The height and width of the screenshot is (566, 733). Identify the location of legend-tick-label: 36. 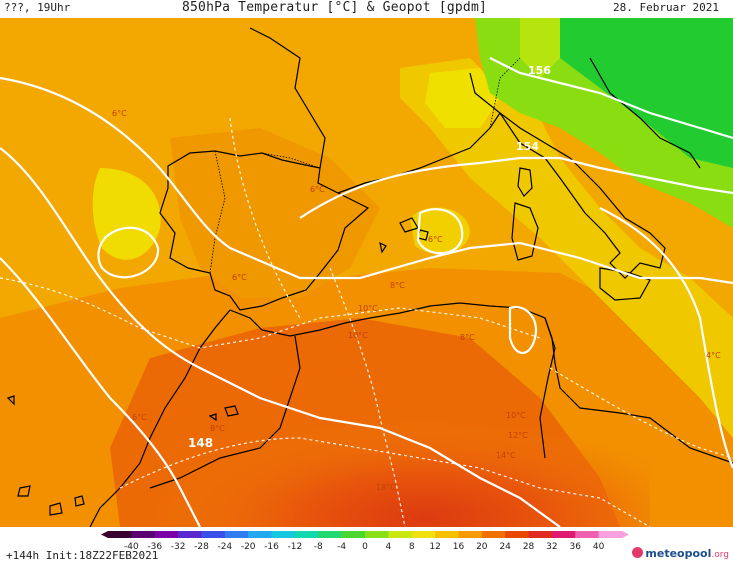
(576, 546).